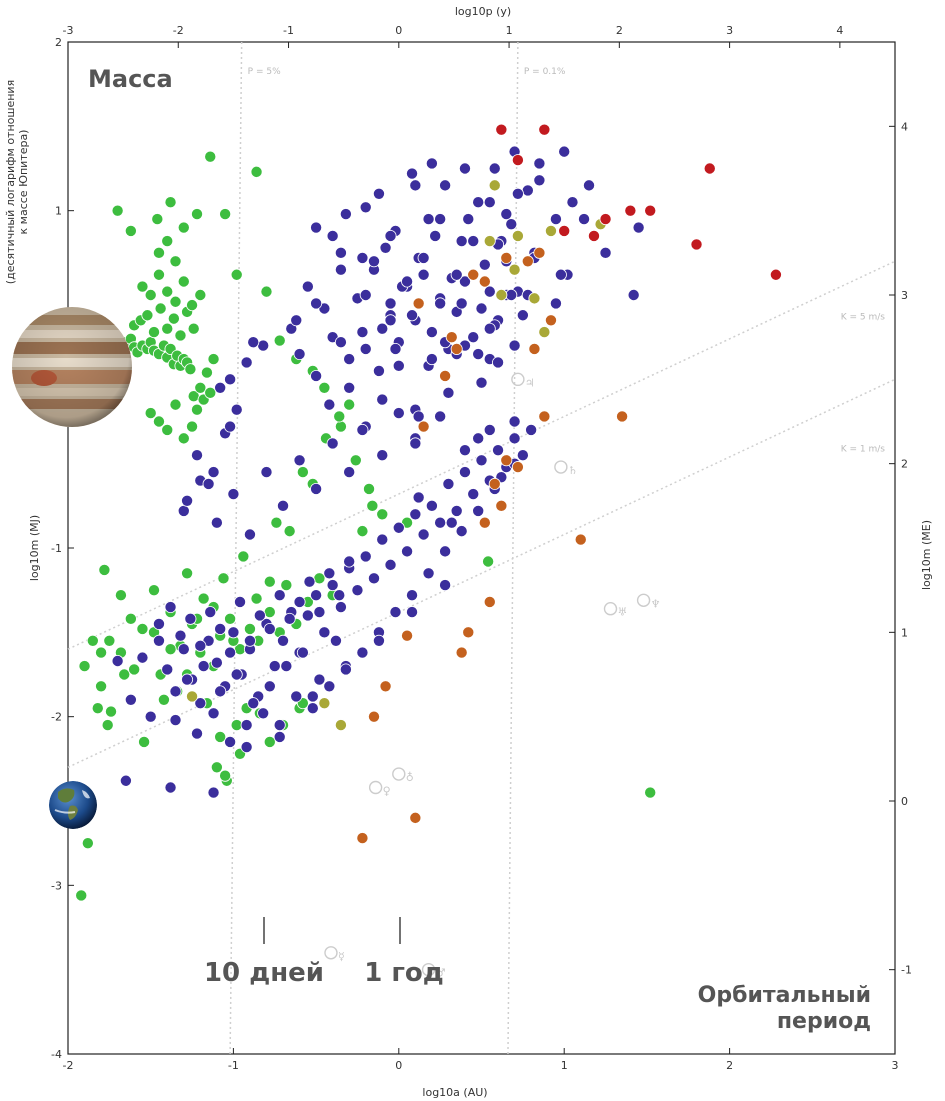  Describe the element at coordinates (904, 801) in the screenshot. I see `right-tick-label: 0` at that location.